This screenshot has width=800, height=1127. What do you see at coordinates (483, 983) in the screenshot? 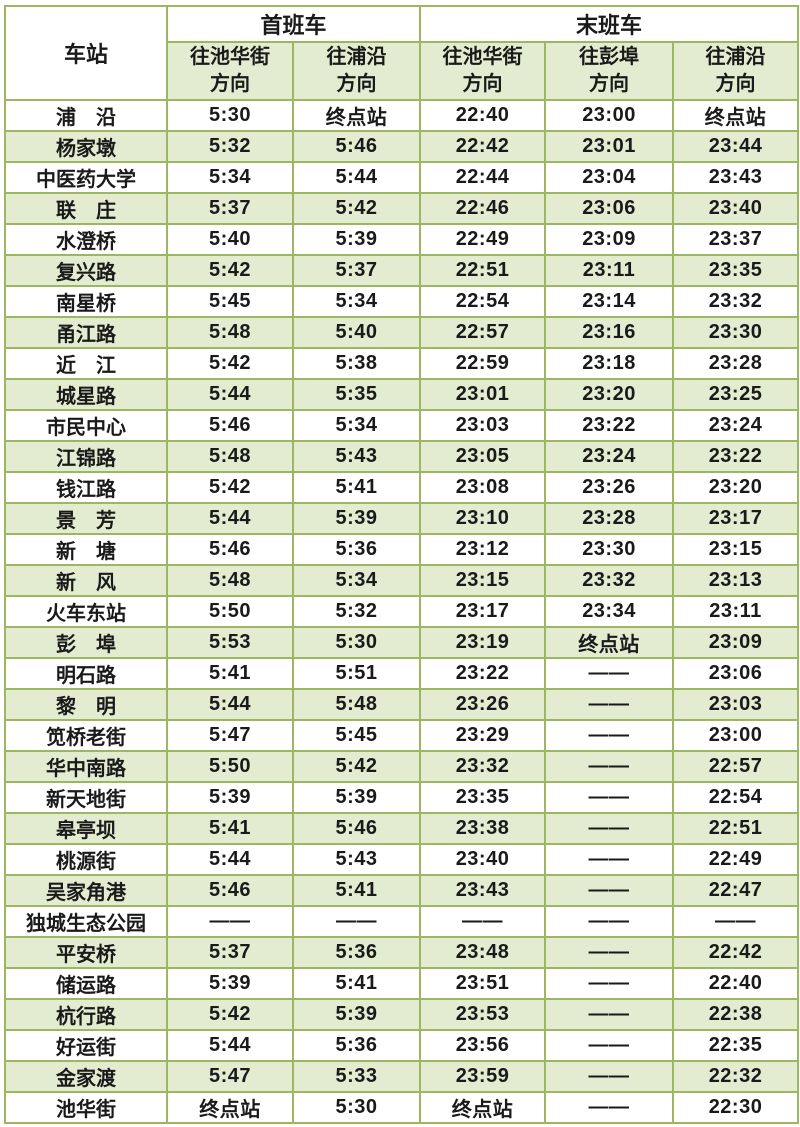
I see `time-cell: 23:51` at bounding box center [483, 983].